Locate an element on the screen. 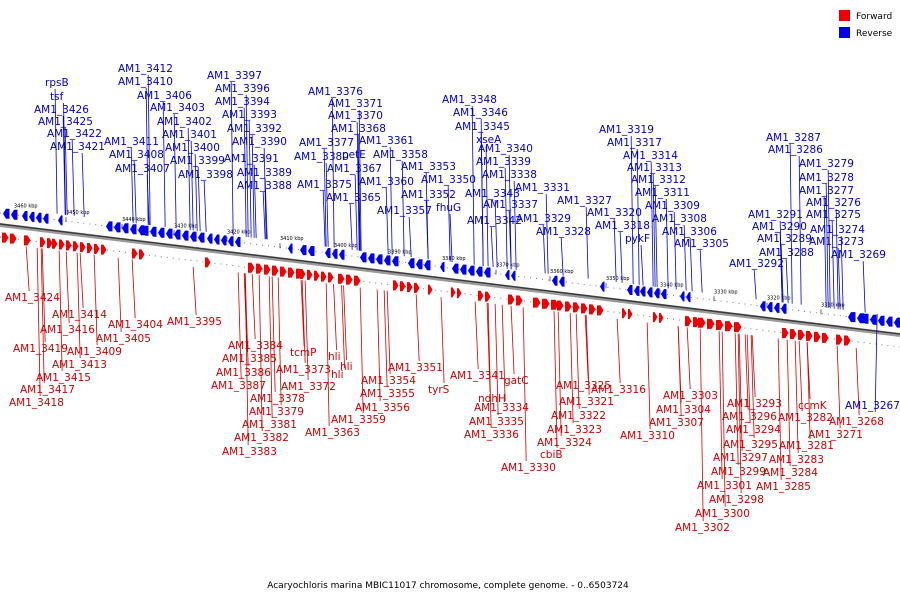 Image resolution: width=900 pixels, height=600 pixels. forward-gene-label: AM1_3294 is located at coordinates (753, 430).